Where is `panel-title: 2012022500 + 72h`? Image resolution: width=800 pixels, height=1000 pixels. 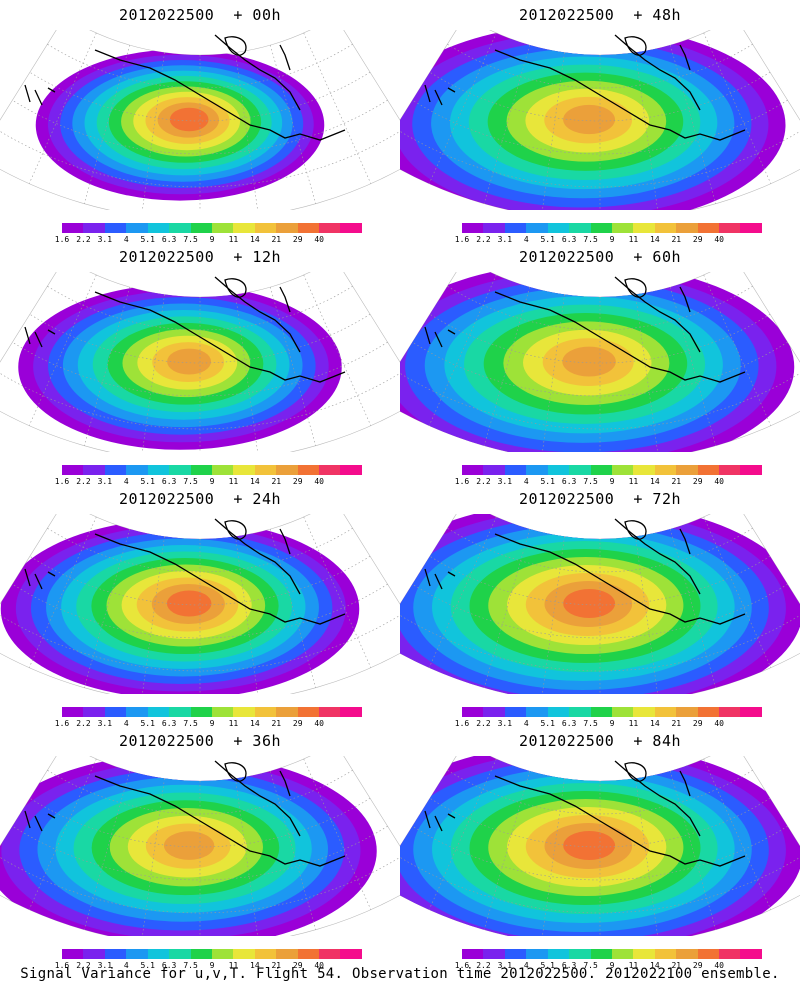 panel-title: 2012022500 + 72h is located at coordinates (600, 499).